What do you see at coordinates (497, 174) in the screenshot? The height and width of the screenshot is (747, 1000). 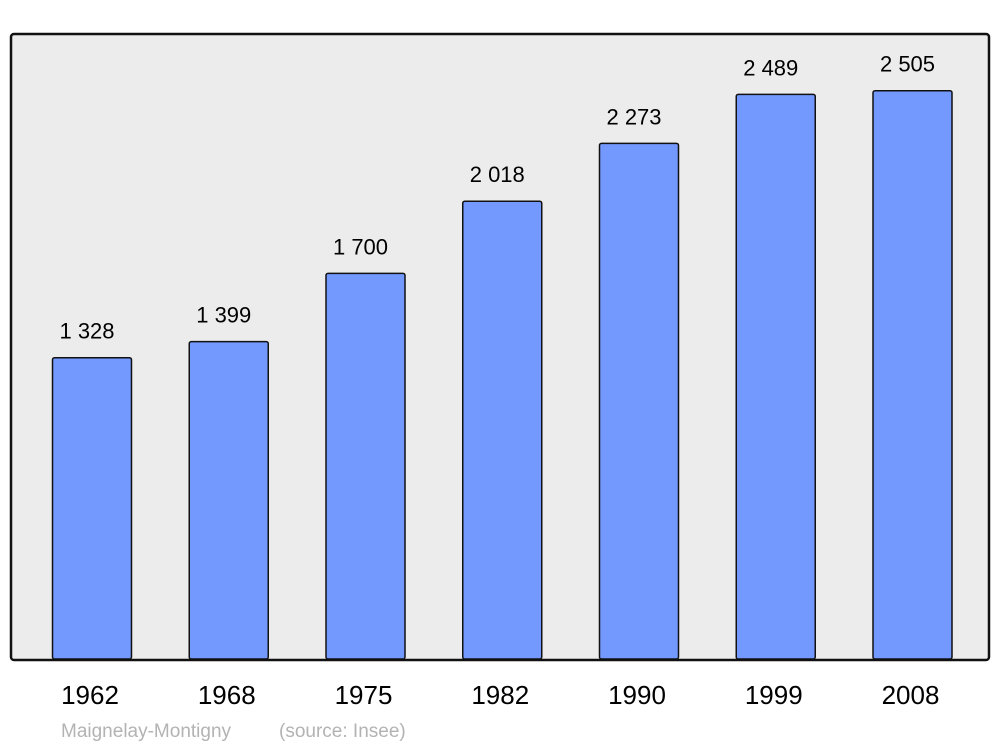 I see `value-label-1982: 2 018` at bounding box center [497, 174].